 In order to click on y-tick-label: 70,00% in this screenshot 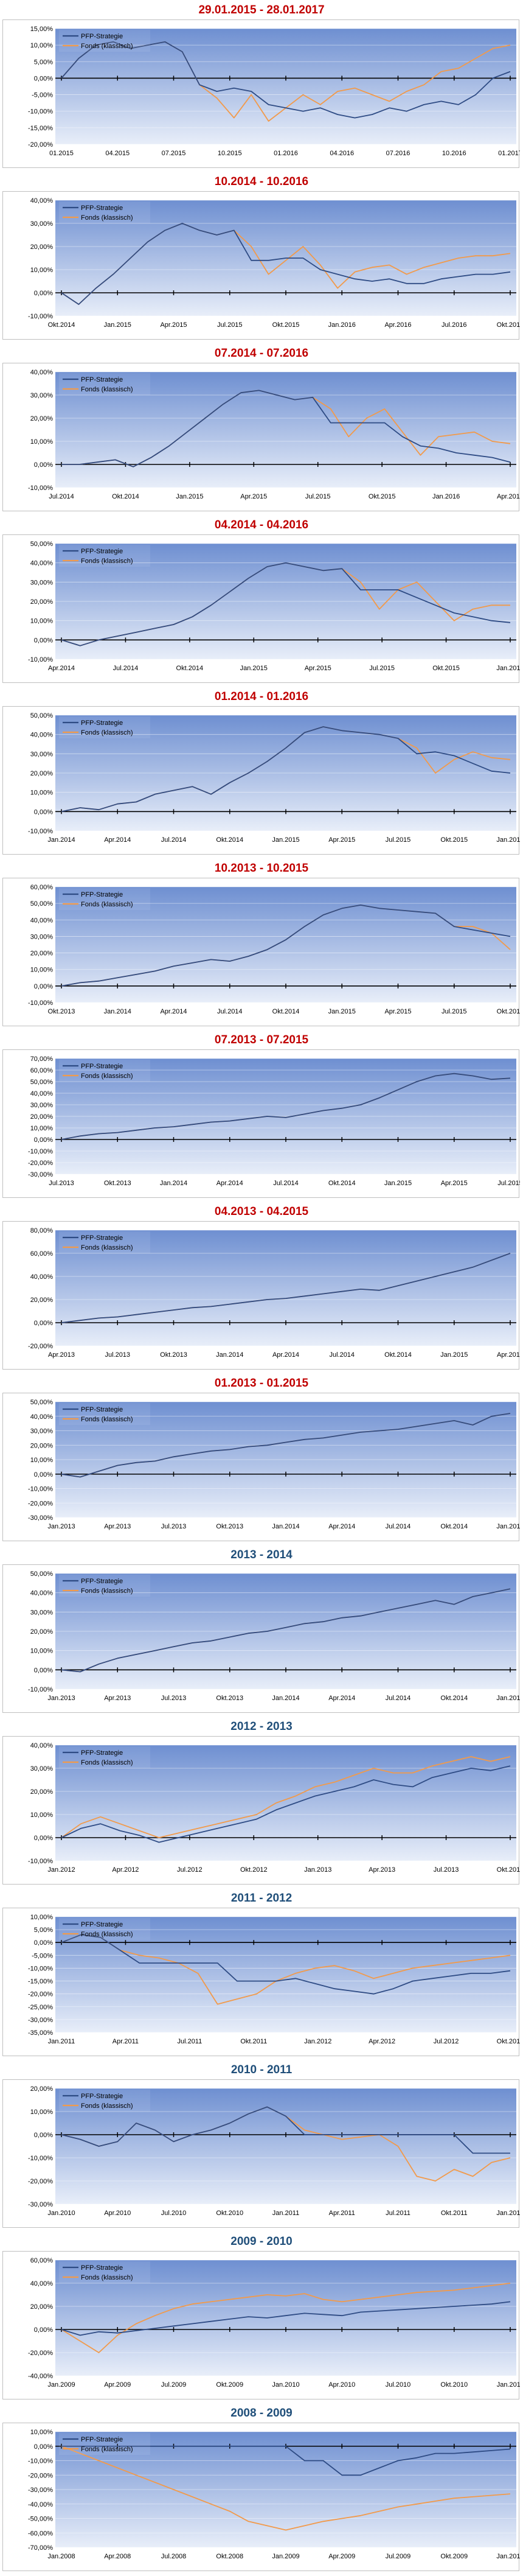, I will do `click(42, 1059)`.